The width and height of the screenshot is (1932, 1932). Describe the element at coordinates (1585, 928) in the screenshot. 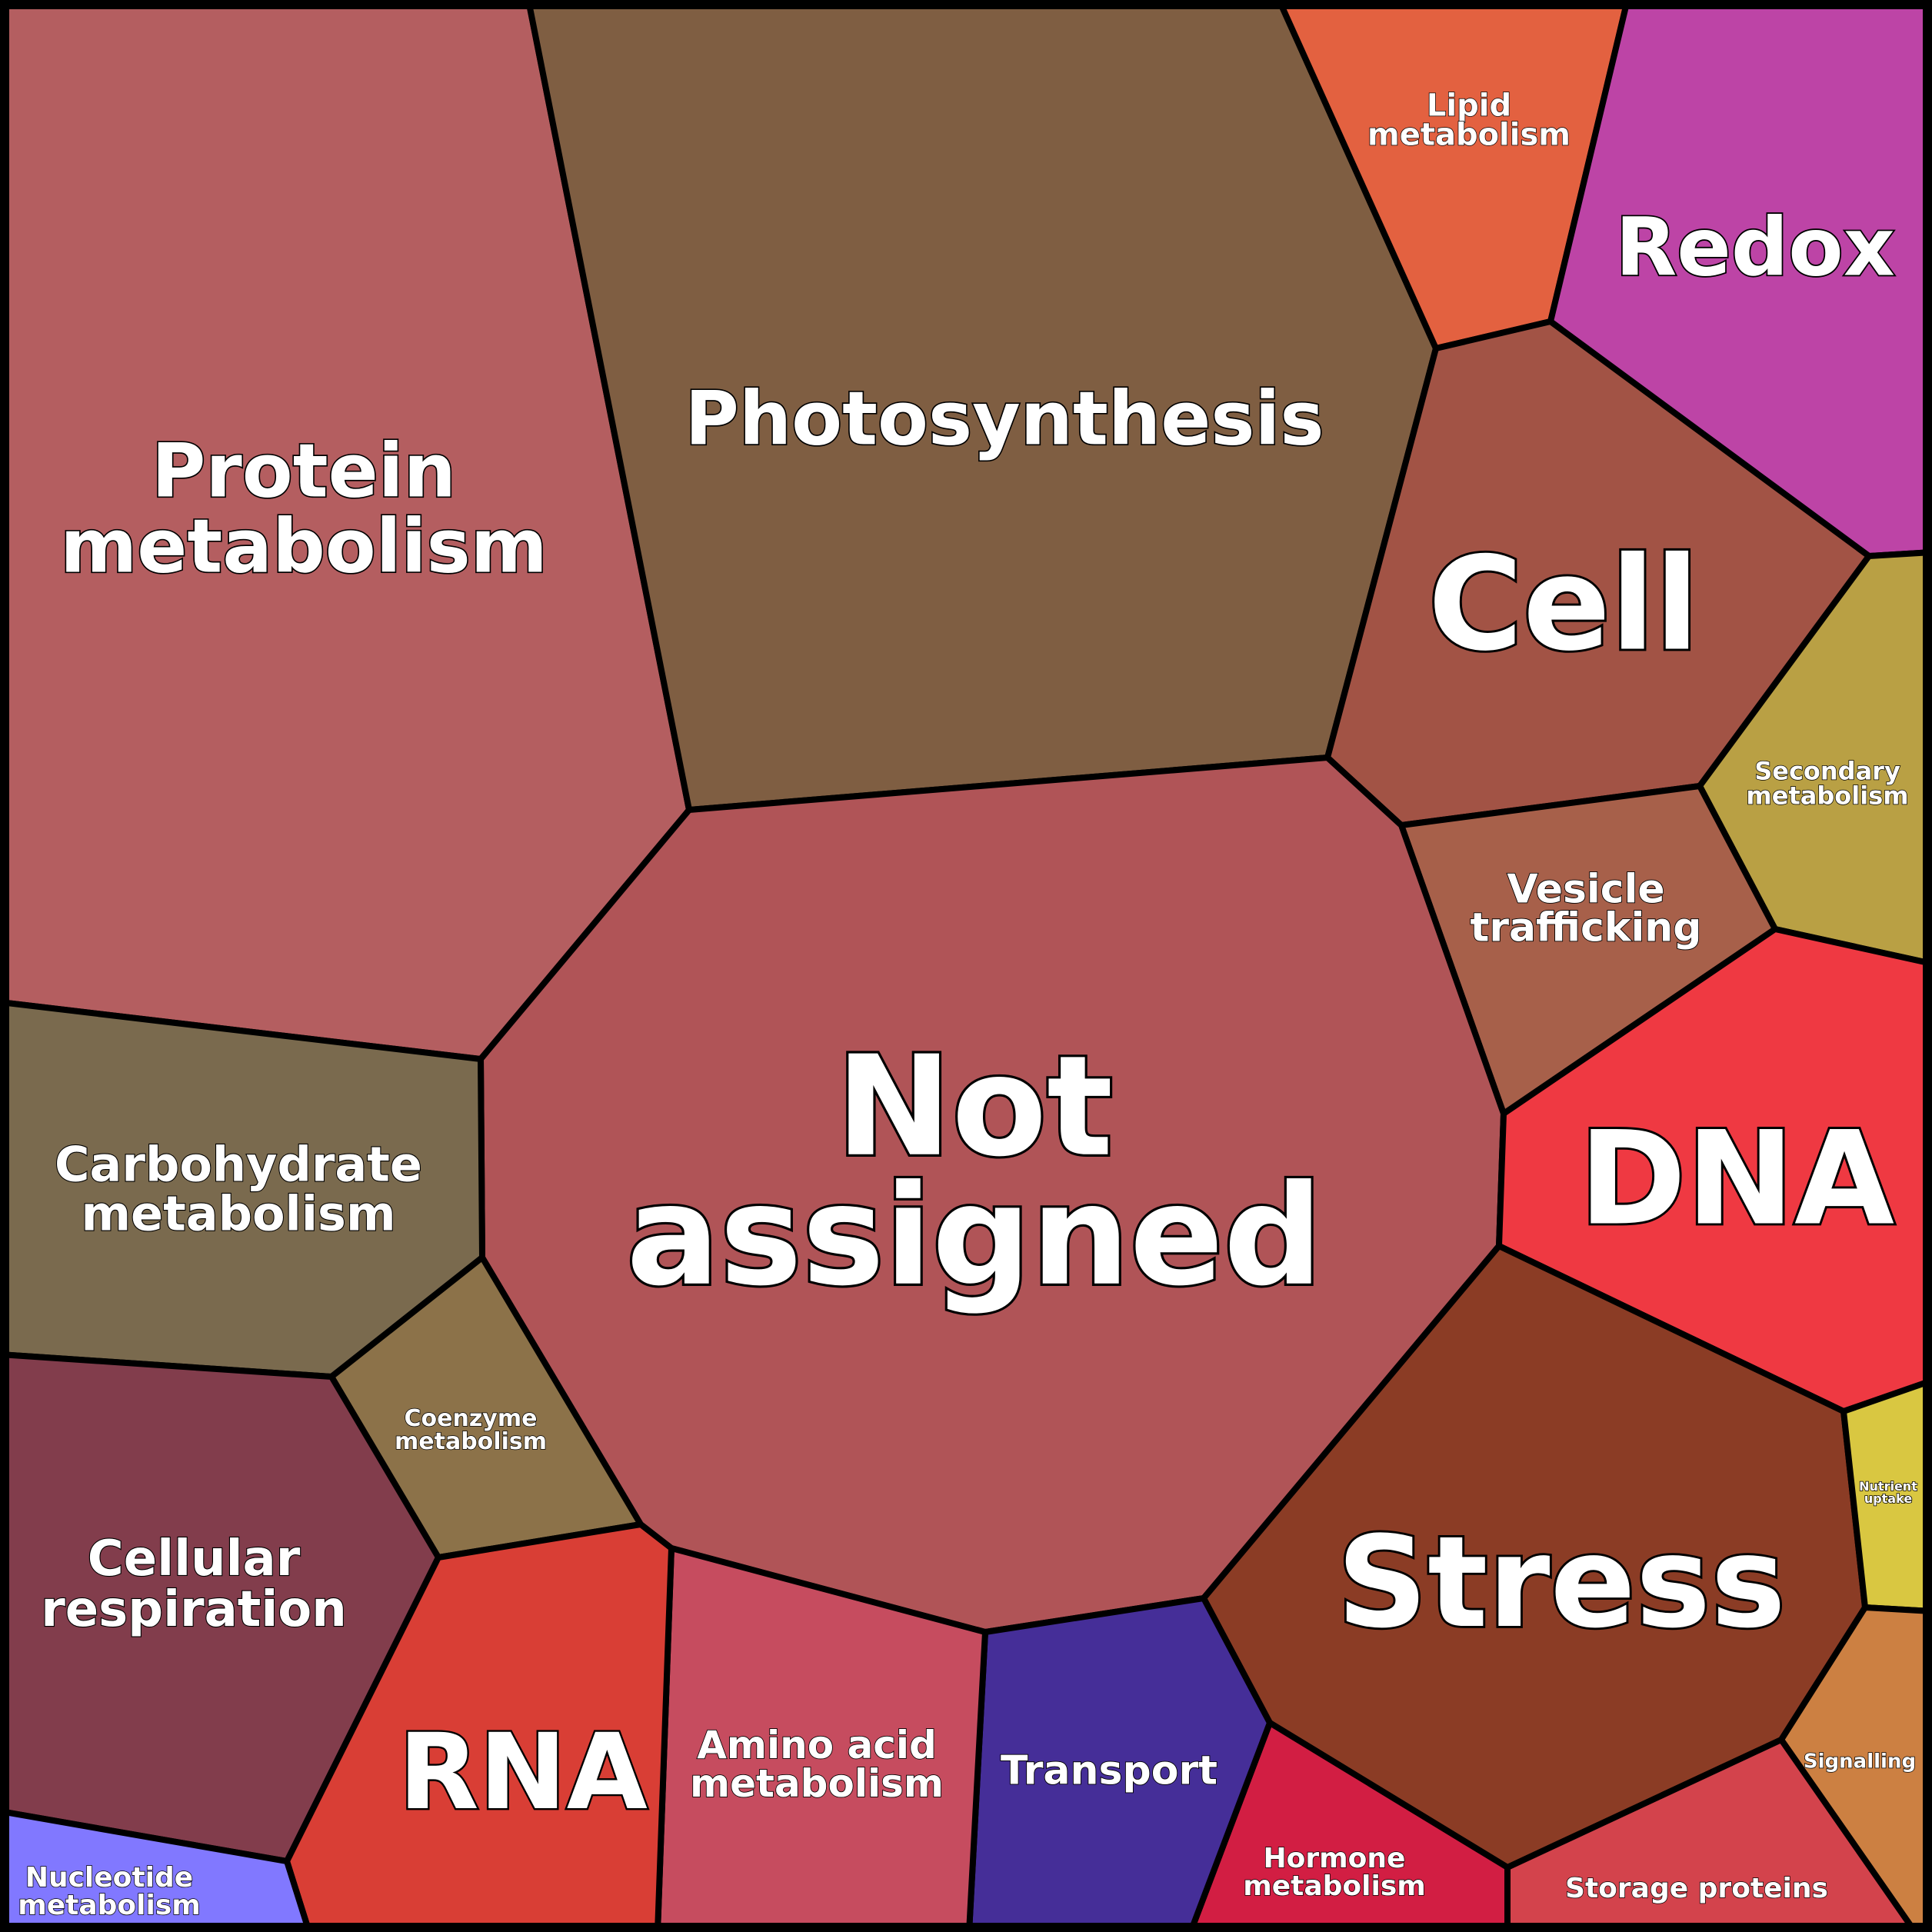

I see `label-line: trafficking` at that location.